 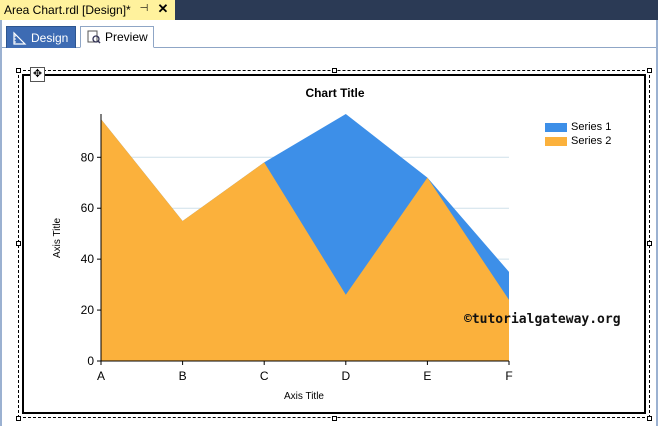 What do you see at coordinates (508, 376) in the screenshot?
I see `x-tick-label: F` at bounding box center [508, 376].